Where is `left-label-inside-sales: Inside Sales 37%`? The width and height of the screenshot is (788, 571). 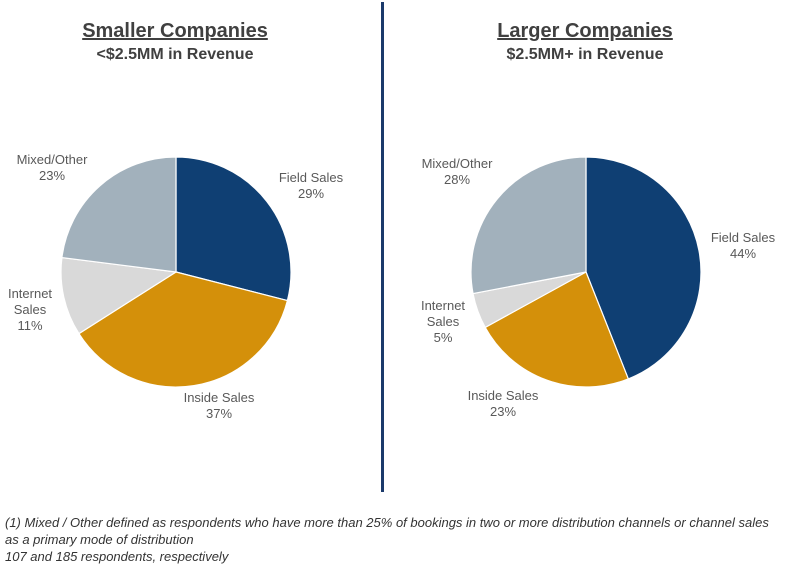
left-label-inside-sales: Inside Sales 37% is located at coordinates (219, 405).